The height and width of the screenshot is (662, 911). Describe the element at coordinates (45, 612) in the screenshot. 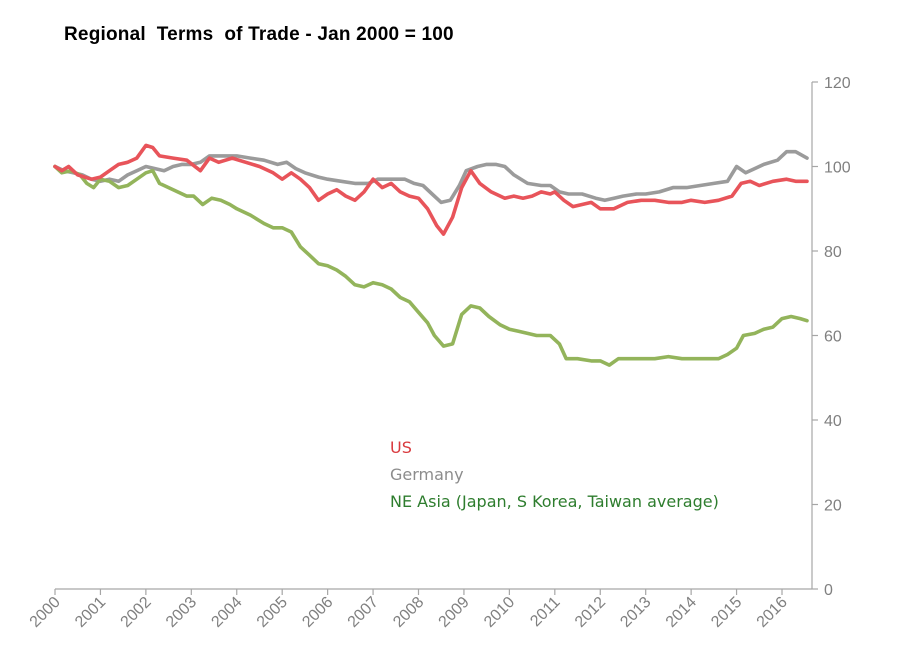

I see `x-tick-label: 2000` at that location.